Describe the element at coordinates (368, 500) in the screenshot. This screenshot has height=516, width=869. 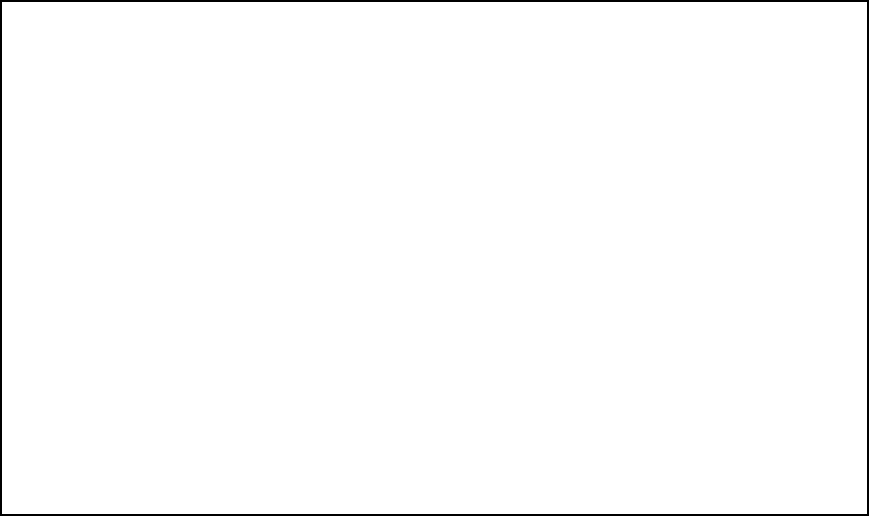
I see `inventory-swatch` at that location.